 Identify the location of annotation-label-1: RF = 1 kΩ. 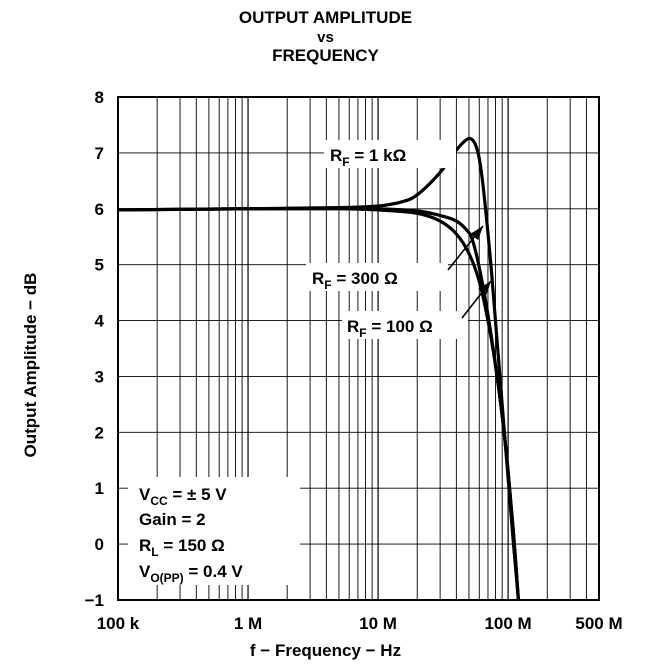
(368, 157).